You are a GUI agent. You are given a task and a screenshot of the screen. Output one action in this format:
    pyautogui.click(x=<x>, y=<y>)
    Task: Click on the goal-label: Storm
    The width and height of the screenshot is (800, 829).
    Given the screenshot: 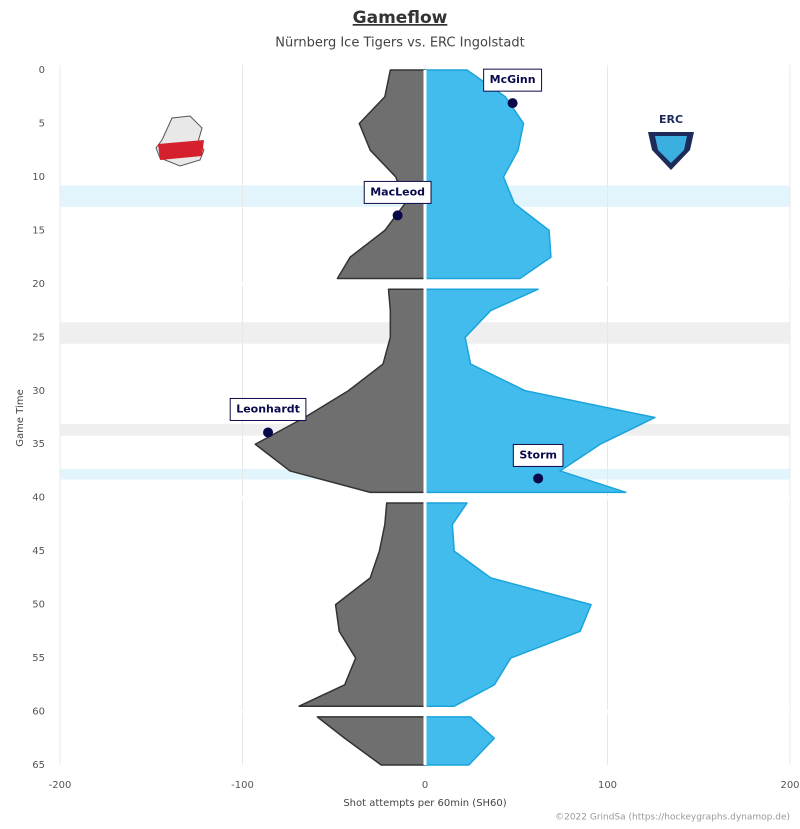 What is the action you would take?
    pyautogui.click(x=538, y=454)
    